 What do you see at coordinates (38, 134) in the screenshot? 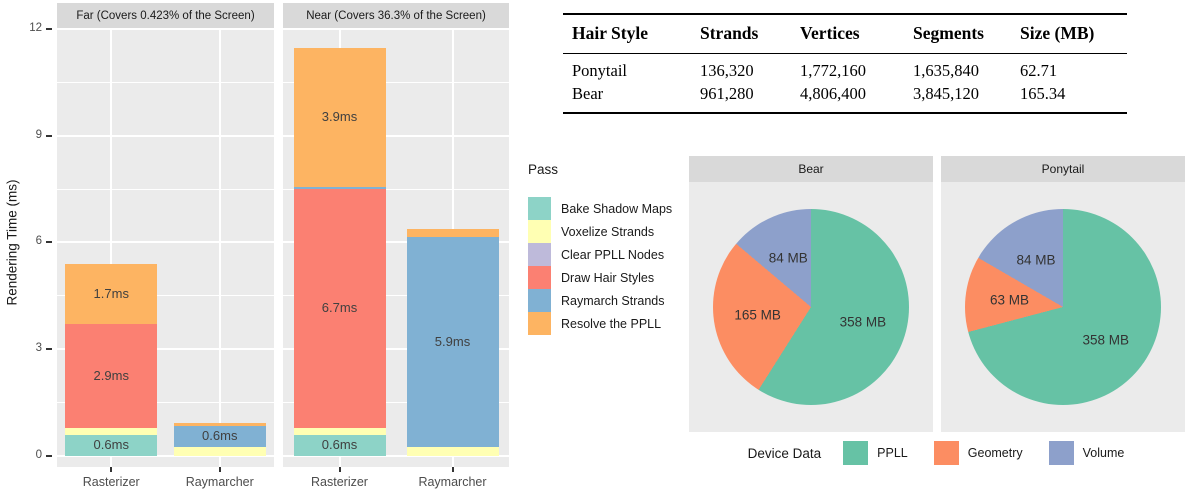
I see `y-tick-label: 9` at bounding box center [38, 134].